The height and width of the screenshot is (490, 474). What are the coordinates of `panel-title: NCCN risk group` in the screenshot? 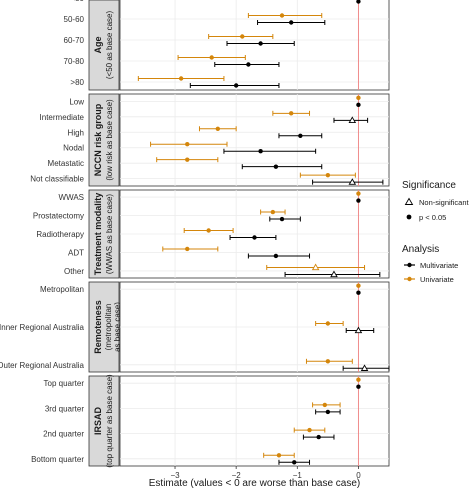 It's located at (98, 139).